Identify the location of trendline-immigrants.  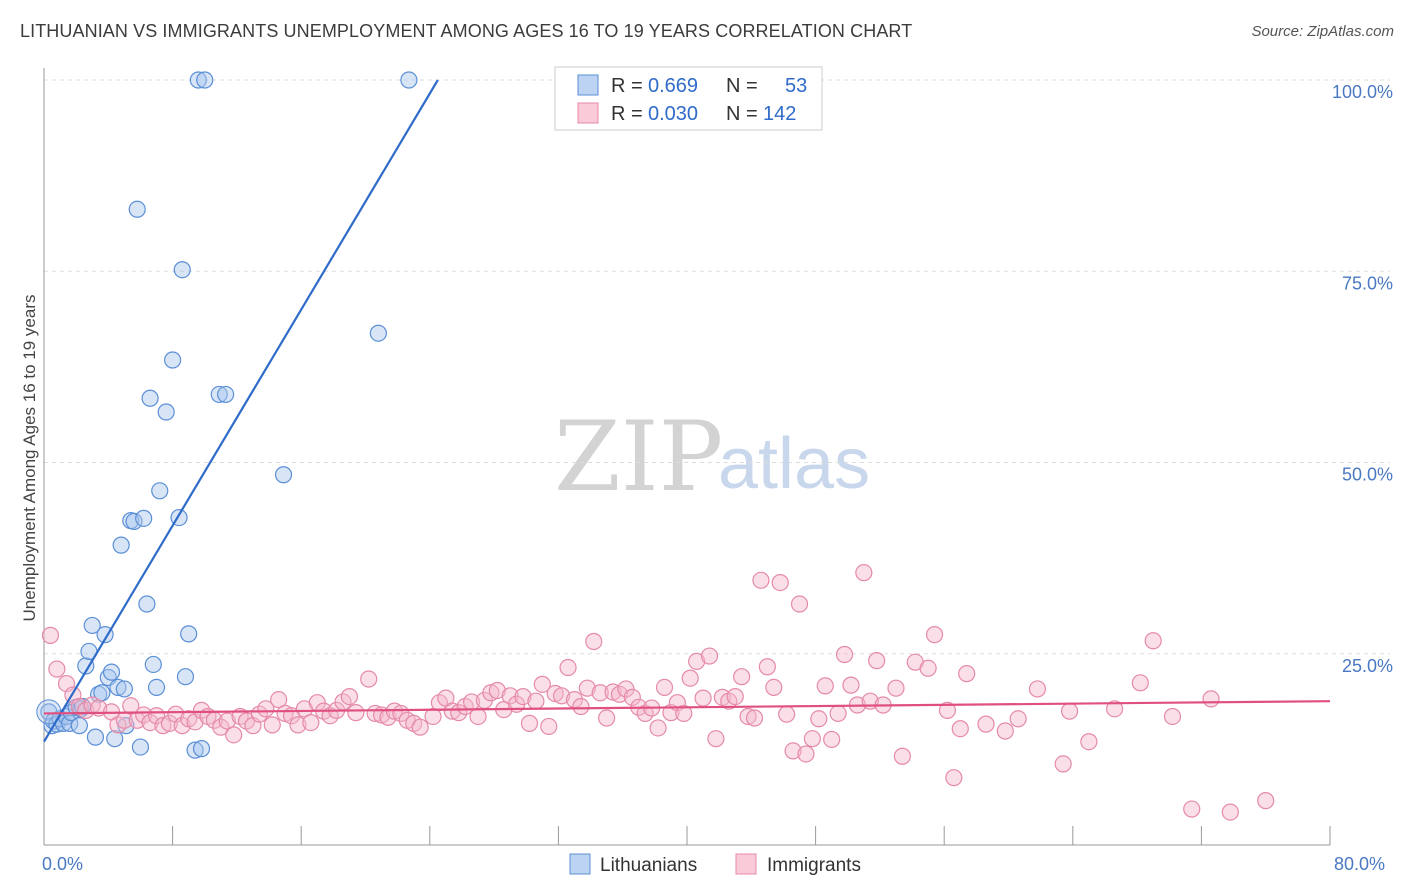
(687, 707).